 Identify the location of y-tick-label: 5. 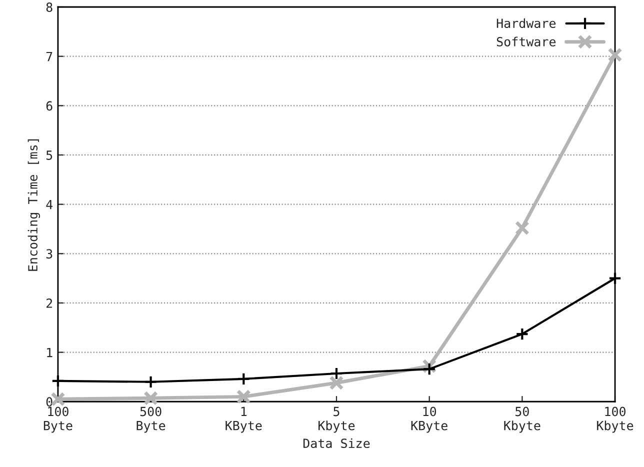
(49, 155).